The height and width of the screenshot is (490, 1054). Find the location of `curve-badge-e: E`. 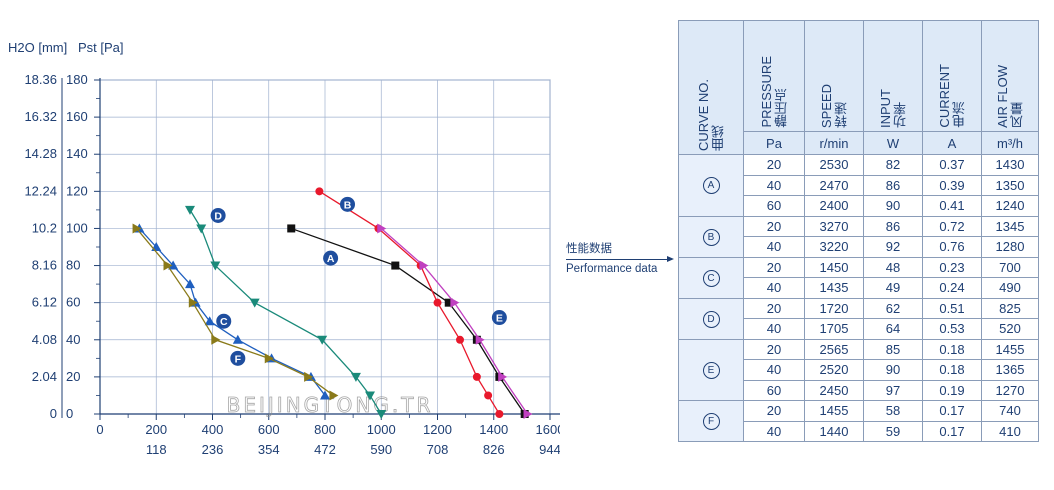

curve-badge-e: E is located at coordinates (499, 318).